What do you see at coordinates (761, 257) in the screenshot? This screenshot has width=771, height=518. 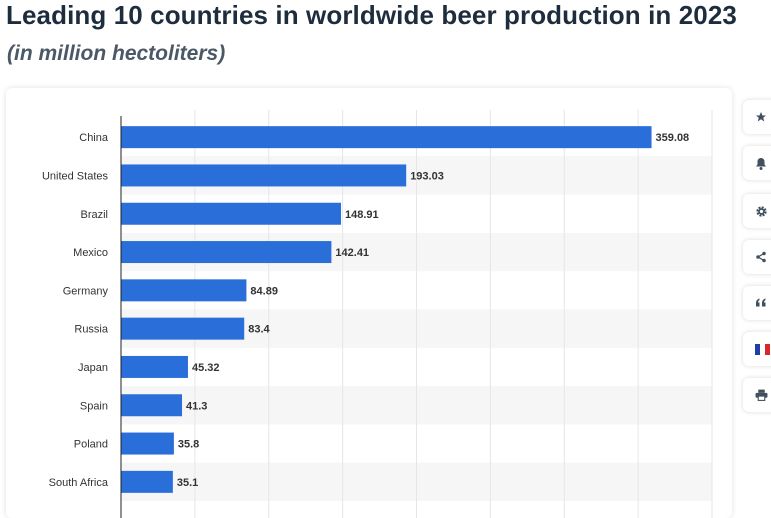 I see `share-icon` at bounding box center [761, 257].